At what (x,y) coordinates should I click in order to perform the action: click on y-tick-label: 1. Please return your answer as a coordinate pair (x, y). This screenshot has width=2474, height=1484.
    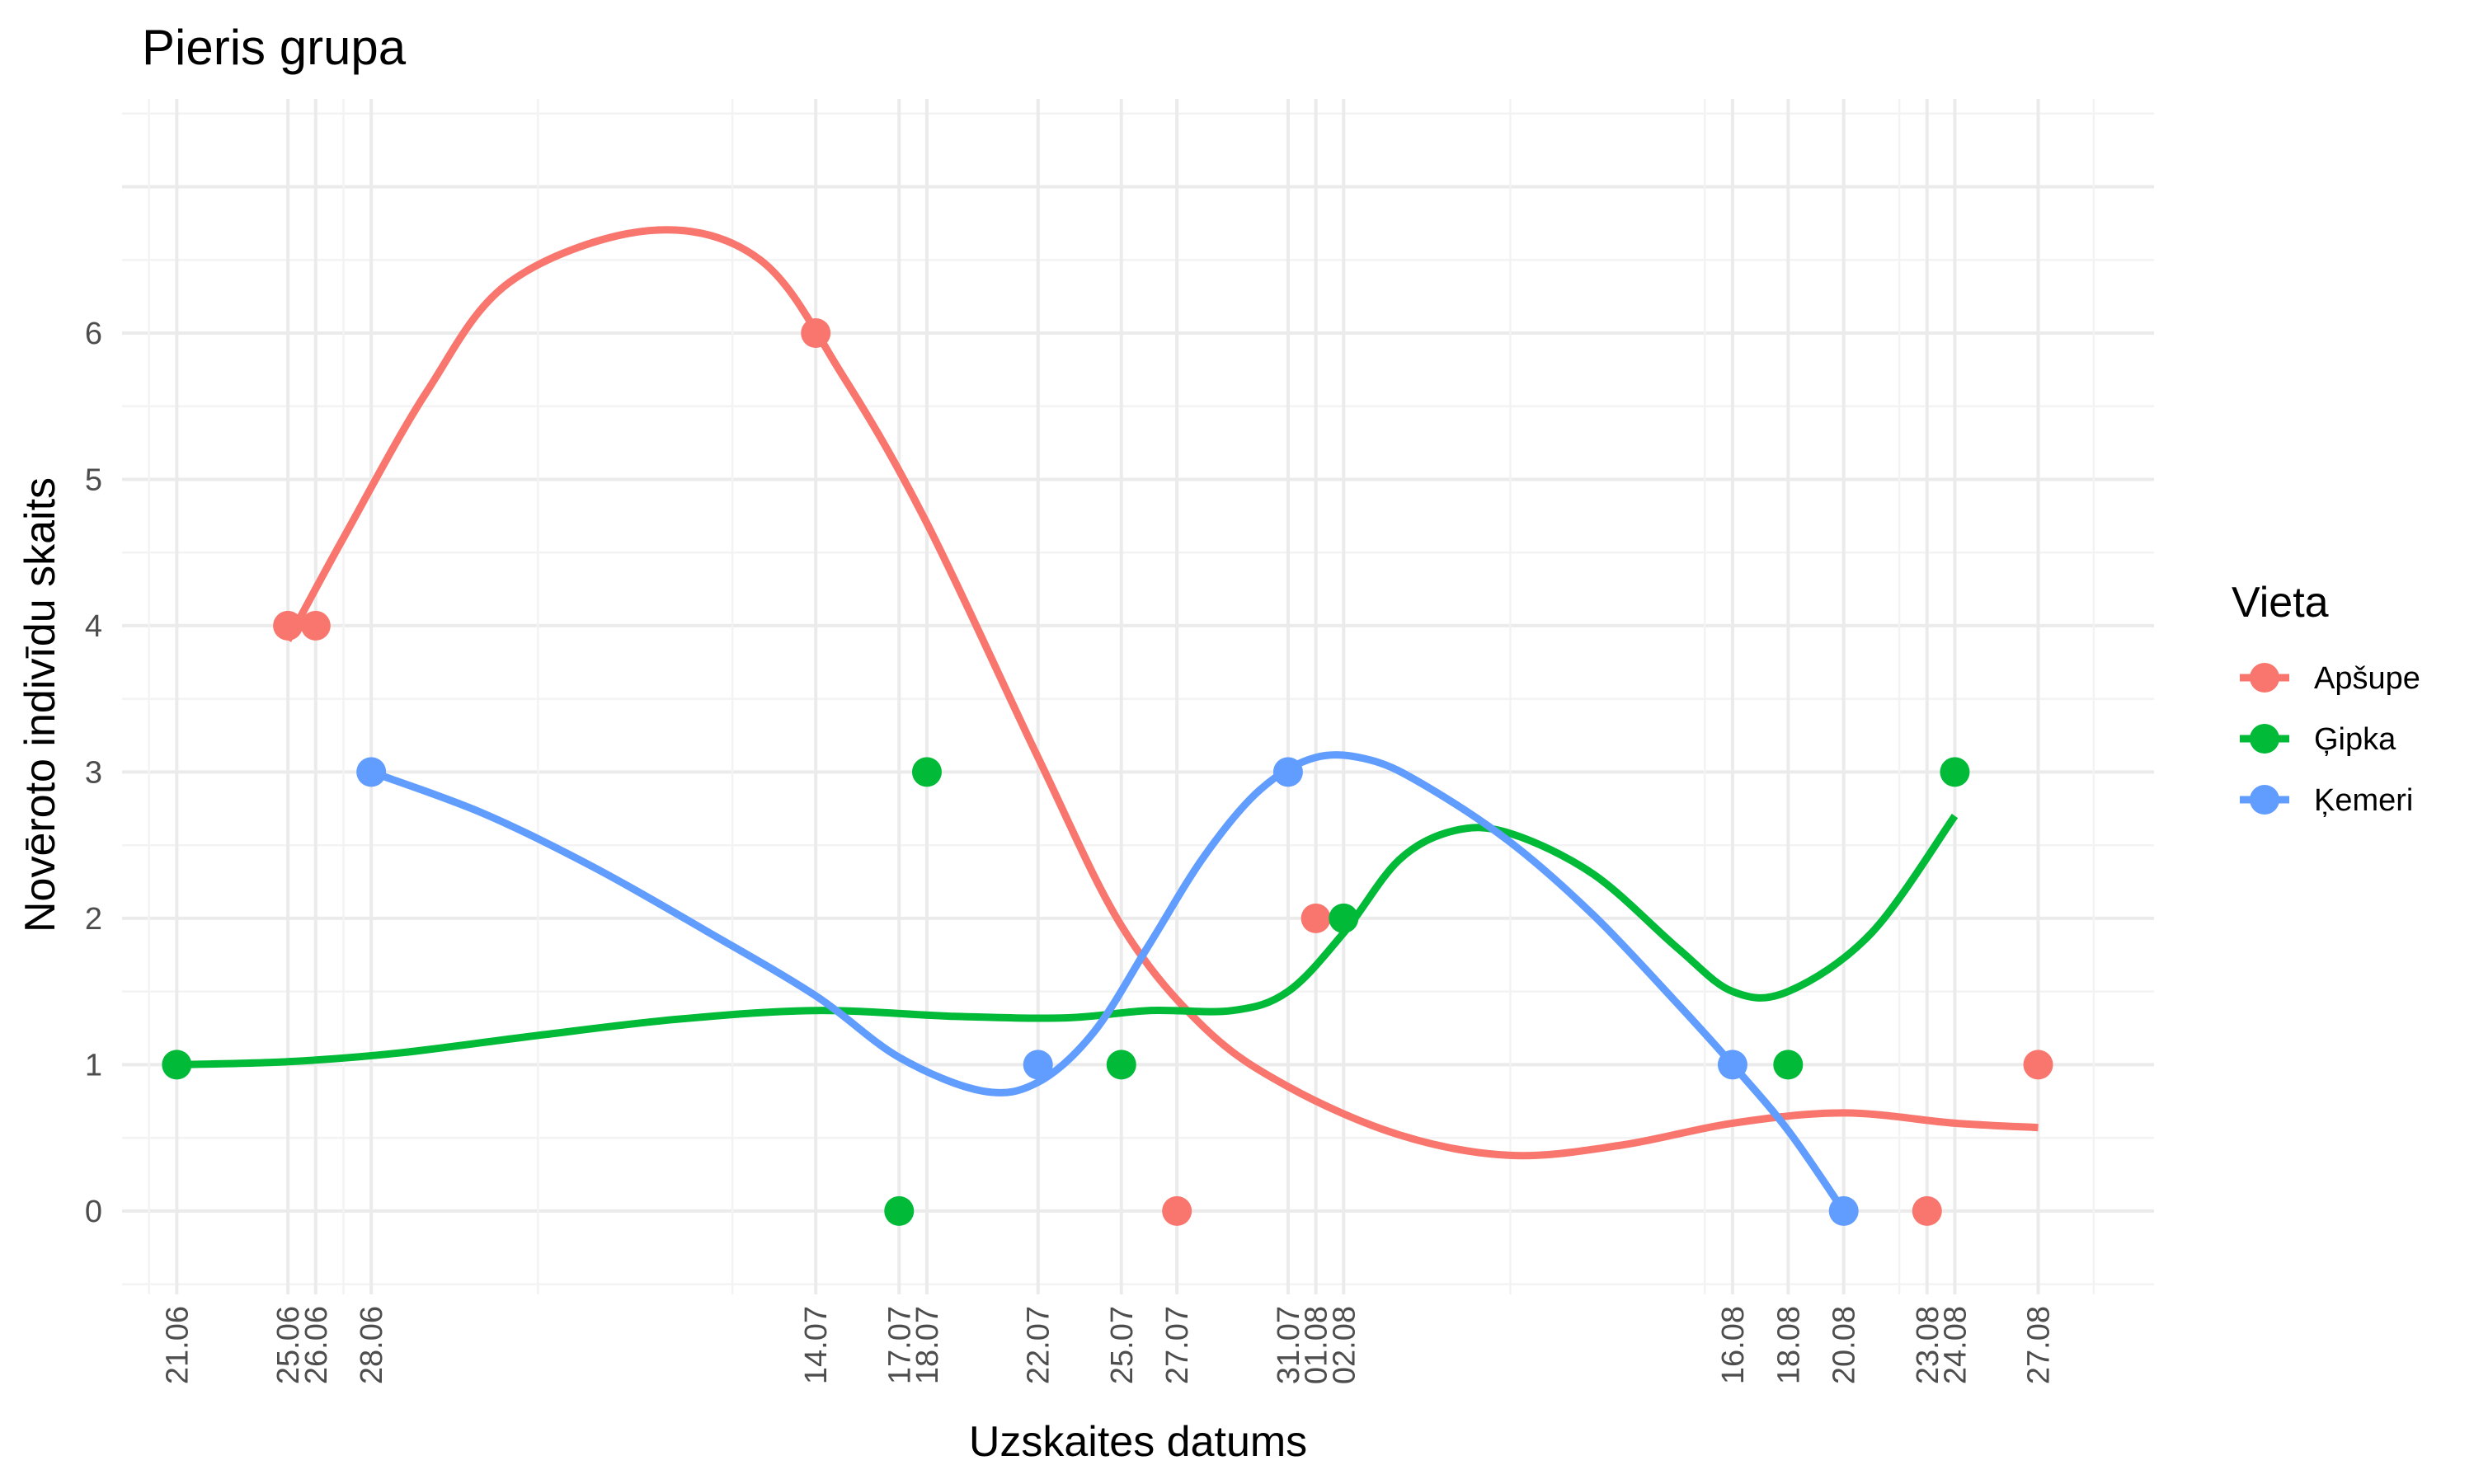
    Looking at the image, I should click on (93, 1065).